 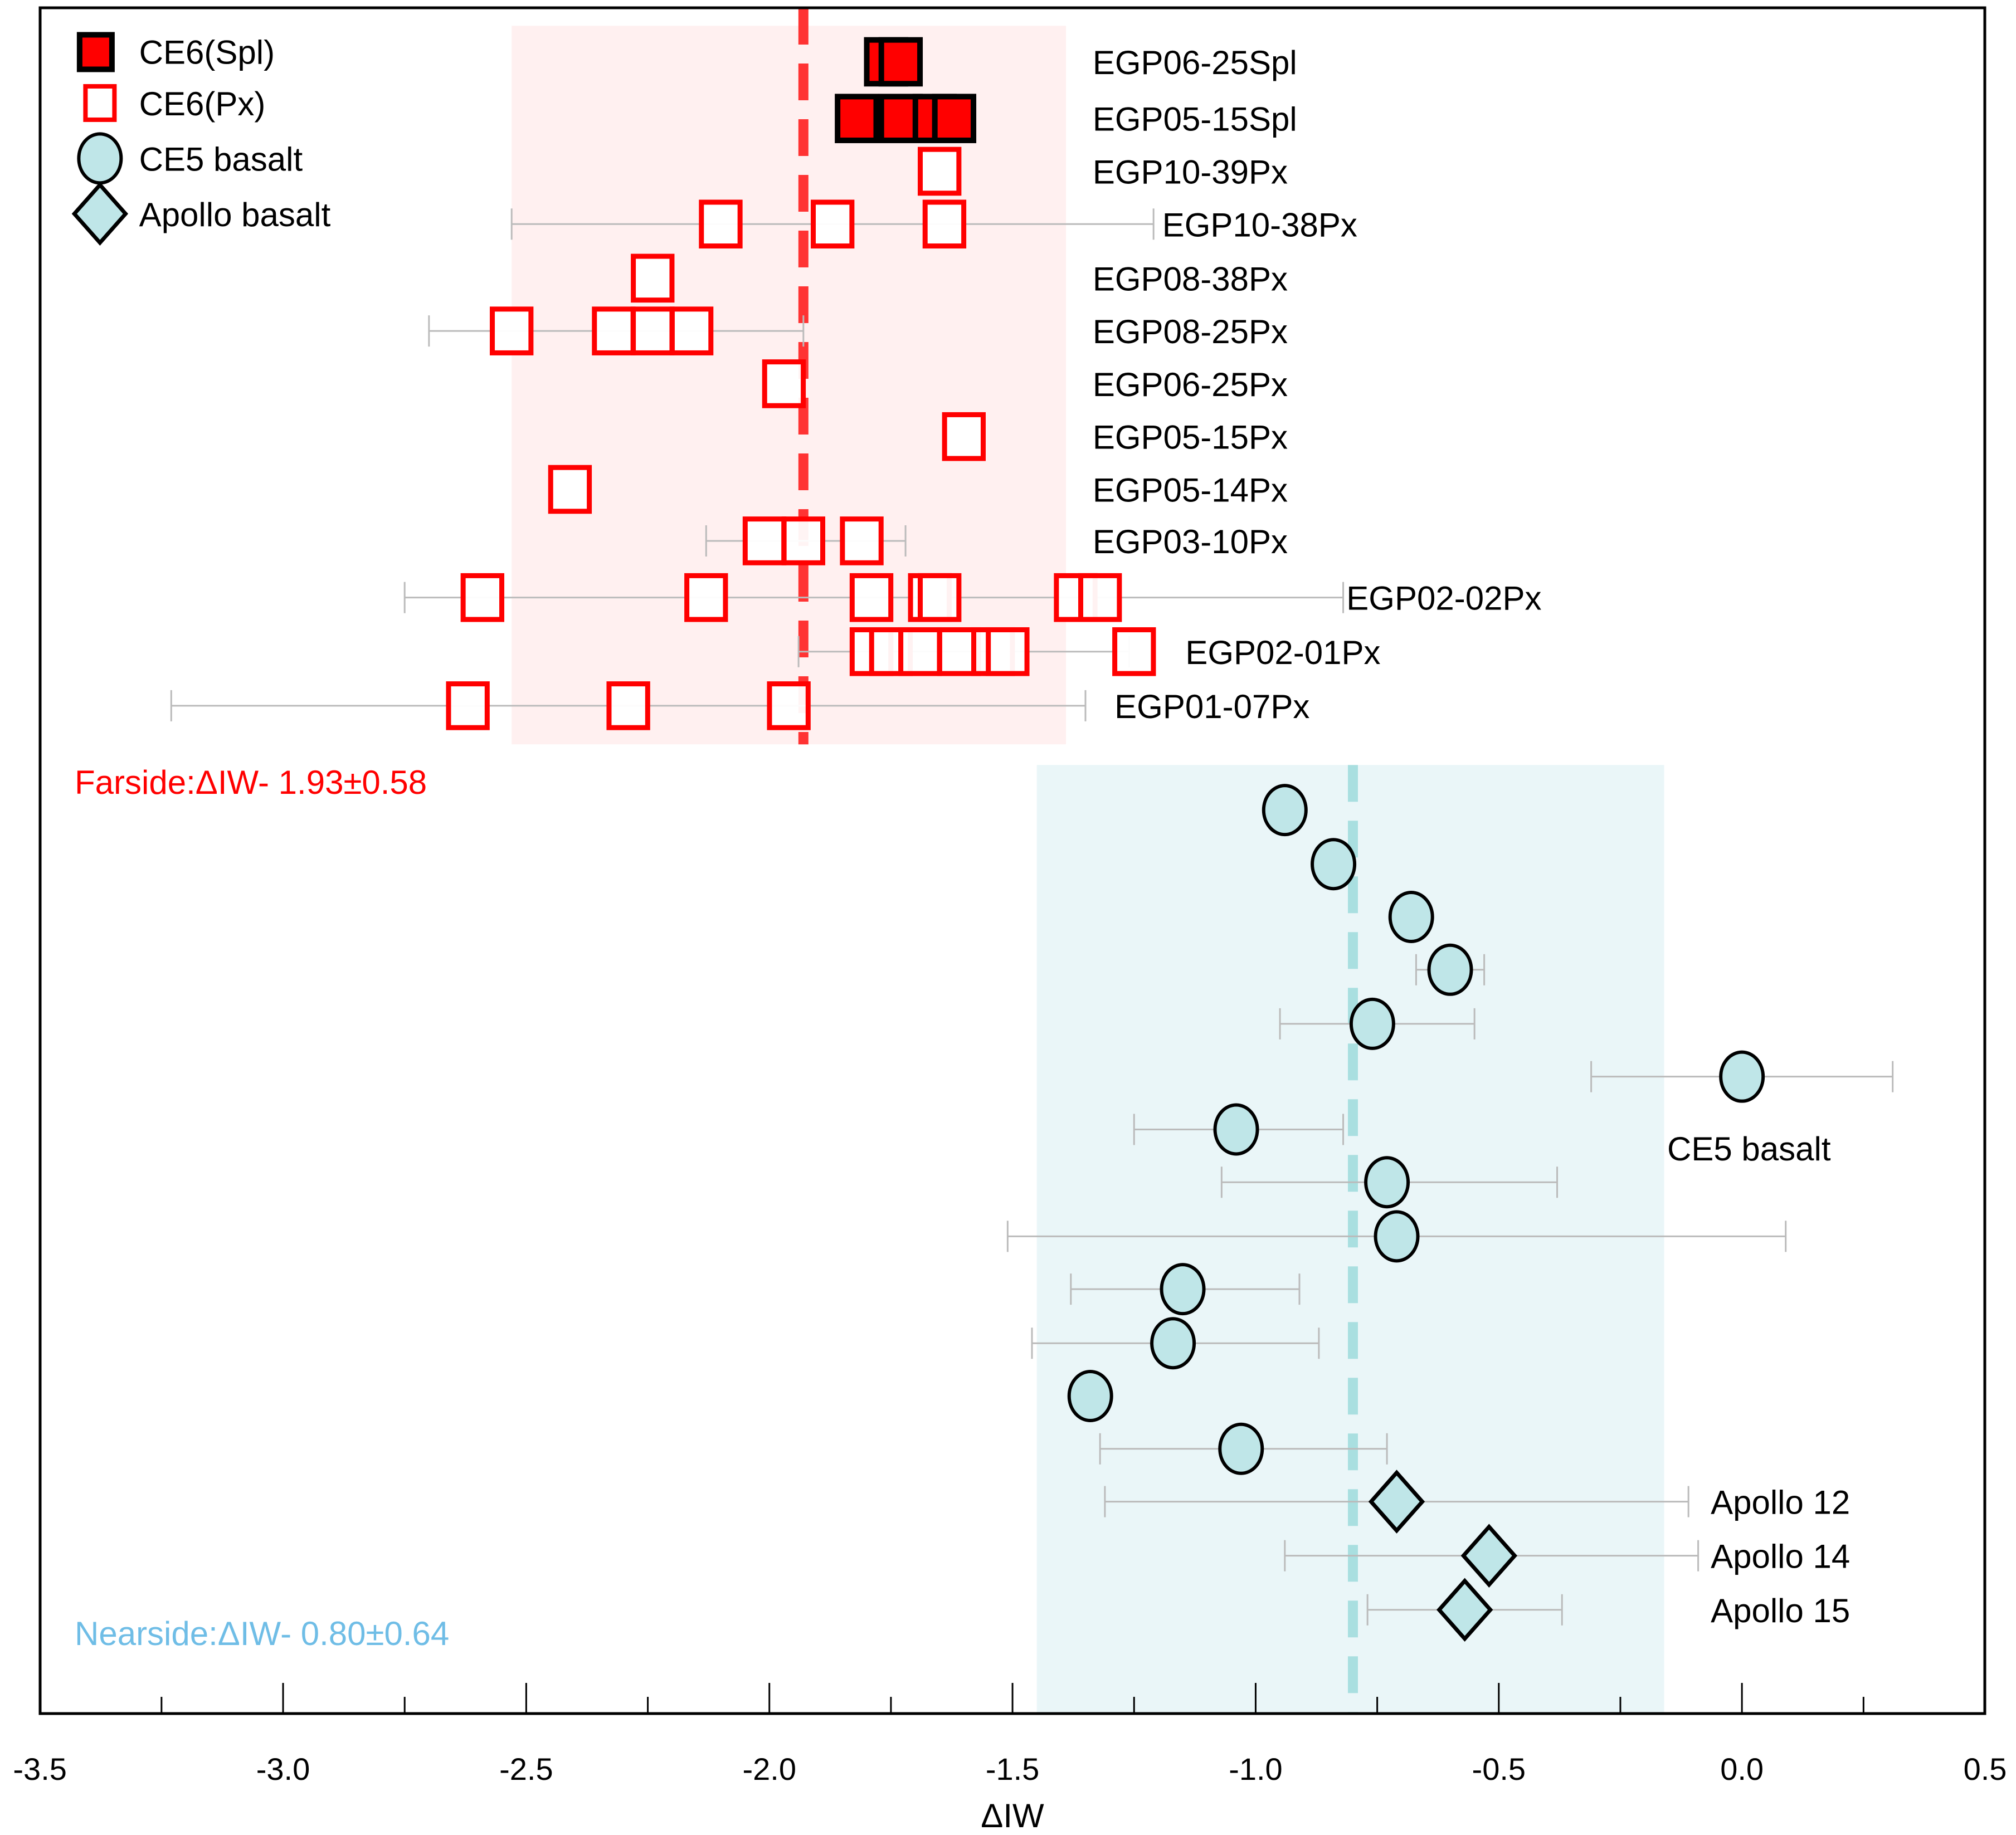 I want to click on row-label-EGP05-15Px: EGP05-15Px, so click(x=1190, y=438).